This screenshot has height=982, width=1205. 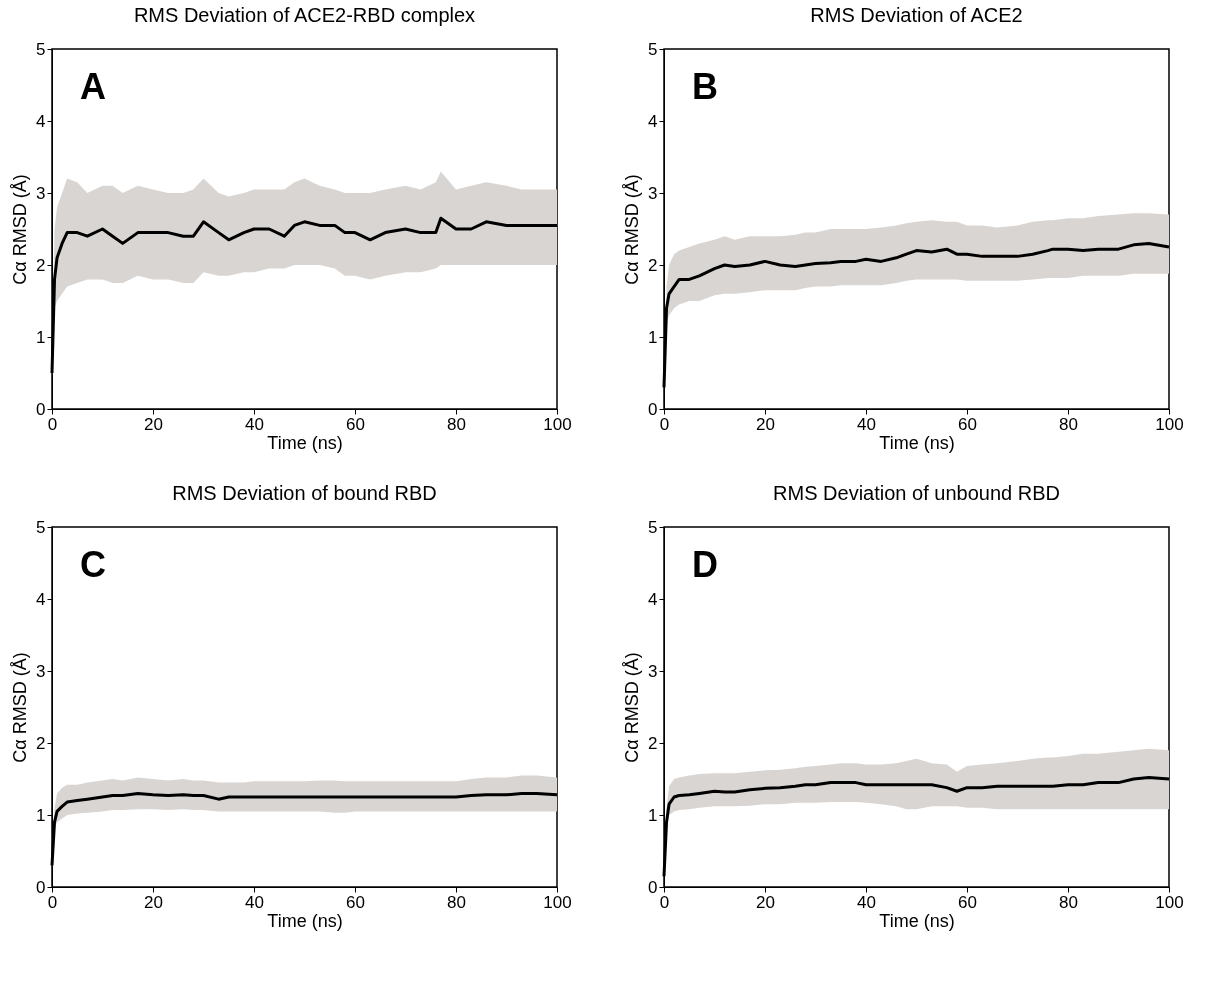 I want to click on chart-title: RMS Deviation of unbound RBD, so click(x=916, y=493).